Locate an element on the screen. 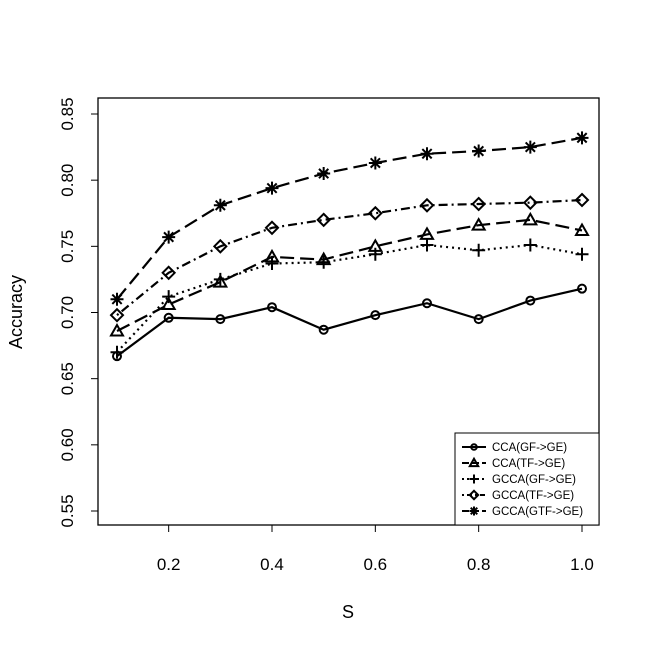  legend-item: CCA(TF->GE) is located at coordinates (513, 463).